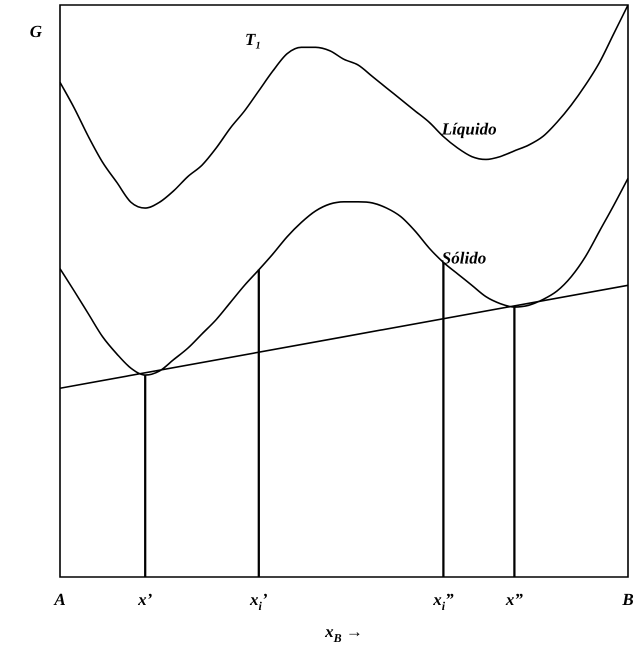 The width and height of the screenshot is (638, 658). I want to click on series-label: Sólido, so click(464, 258).